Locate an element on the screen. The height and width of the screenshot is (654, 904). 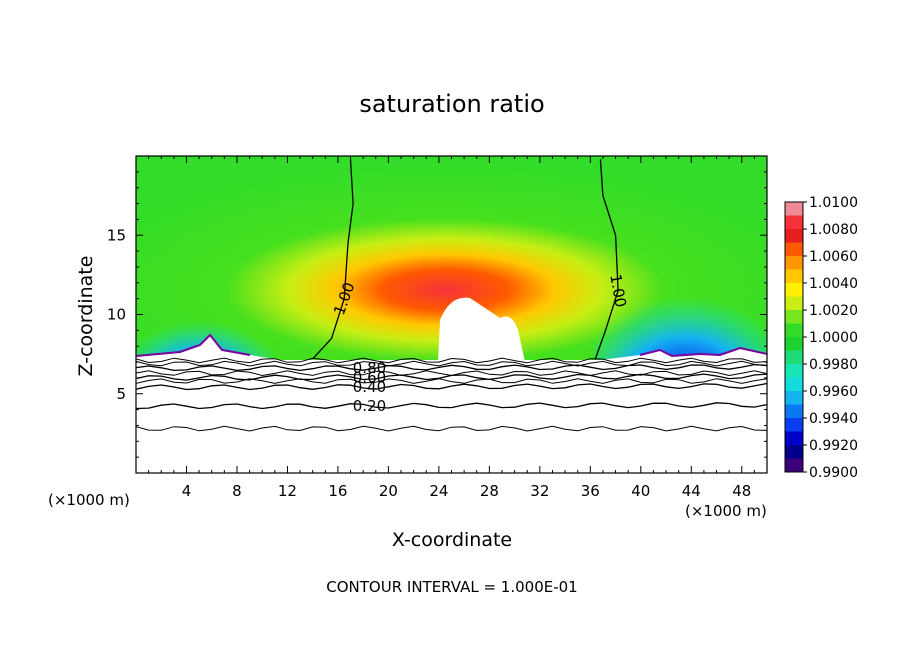
terrain-edge is located at coordinates (451, 345).